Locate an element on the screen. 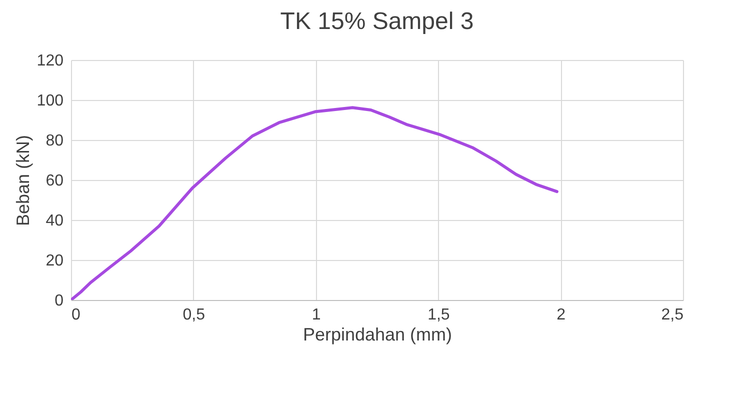  y-tick-label: 80 is located at coordinates (55, 141).